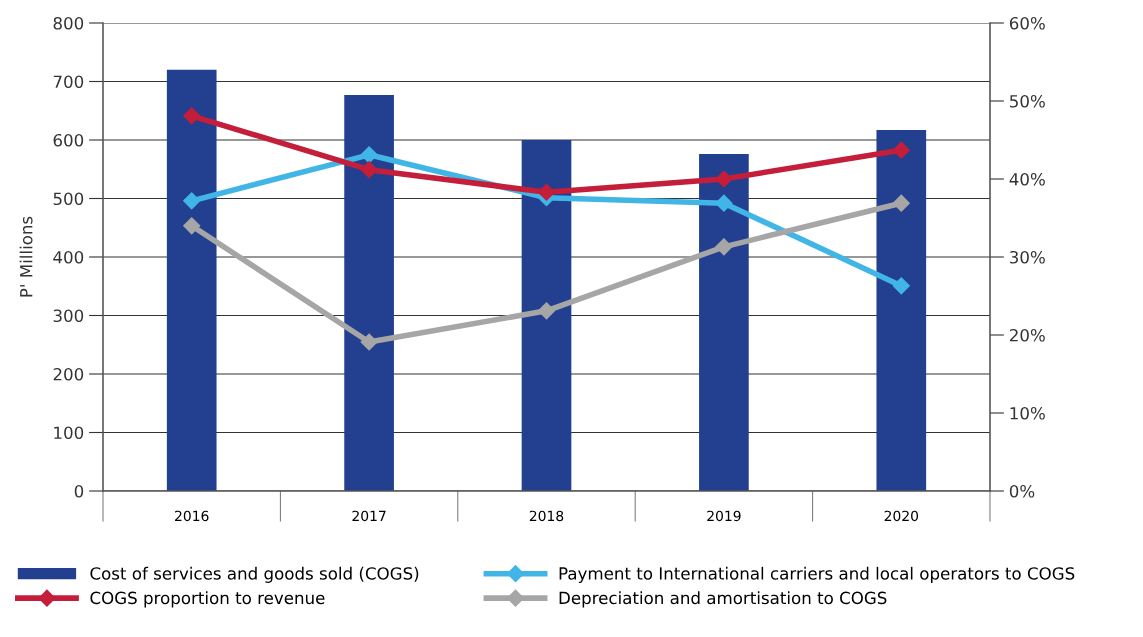 The image size is (1143, 637). Describe the element at coordinates (69, 433) in the screenshot. I see `y-tick-label: 100` at that location.